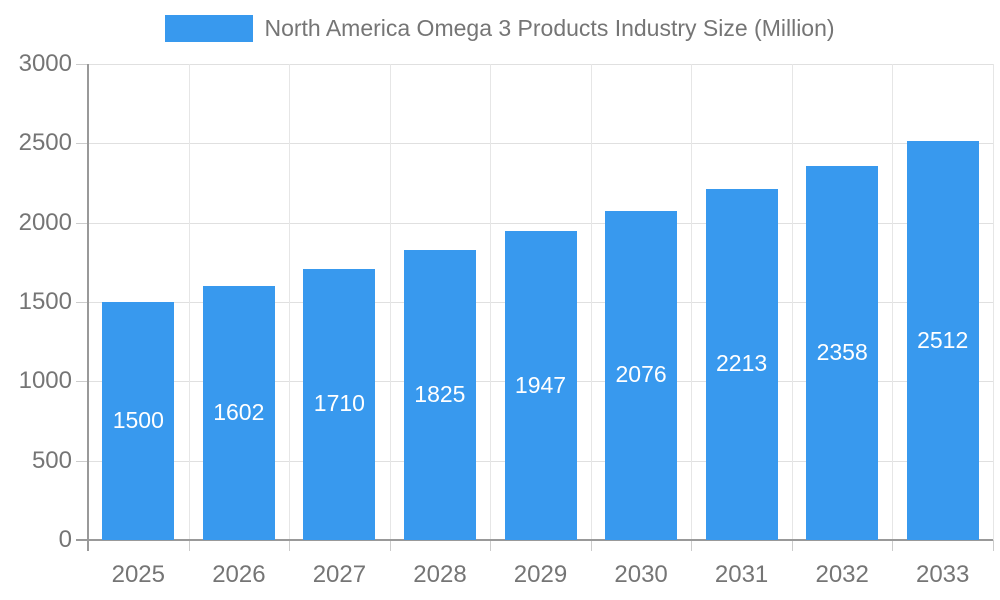  I want to click on x-axis-line, so click(534, 540).